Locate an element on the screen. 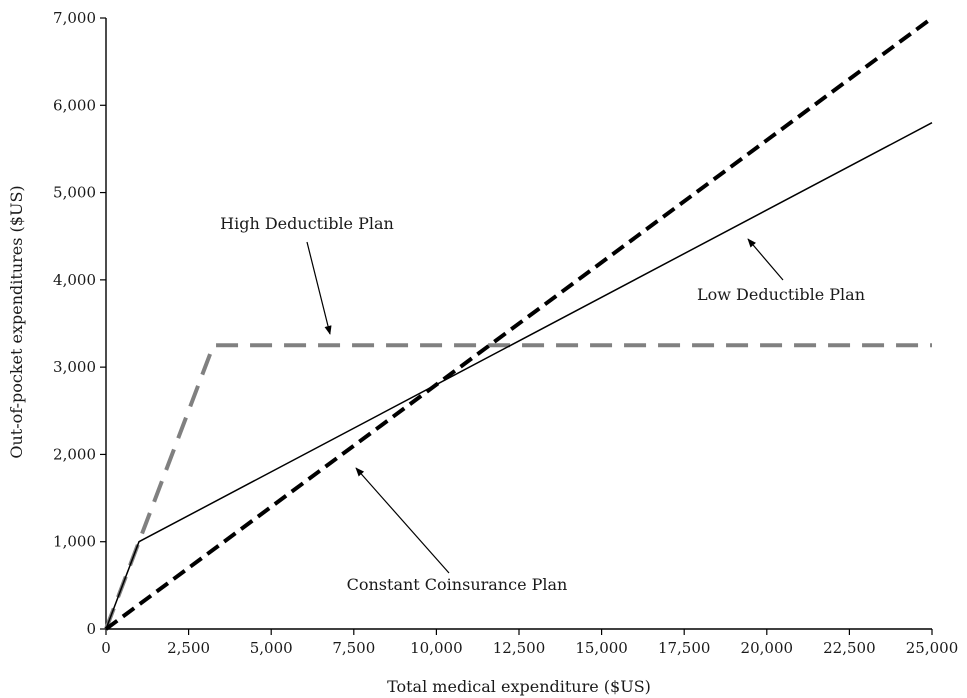 The width and height of the screenshot is (967, 698). y-tick-label: 5,000 is located at coordinates (74, 193).